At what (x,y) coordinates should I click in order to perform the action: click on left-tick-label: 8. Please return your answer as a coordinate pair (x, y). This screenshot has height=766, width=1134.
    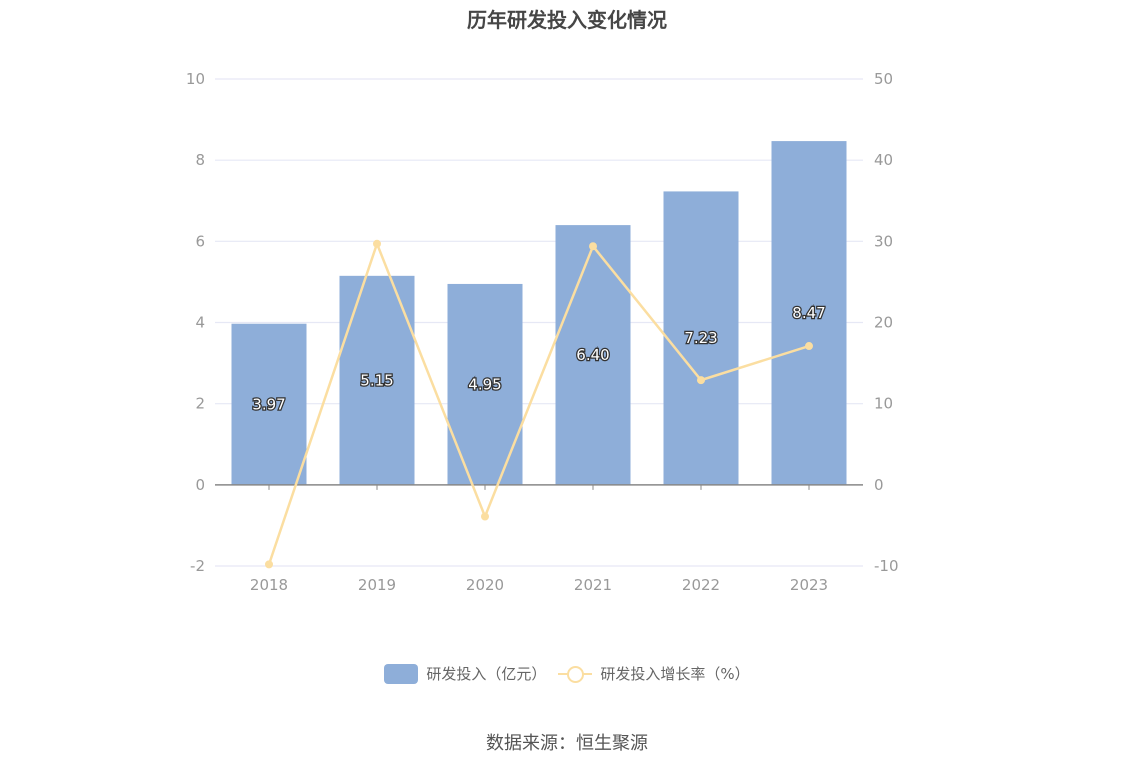
    Looking at the image, I should click on (200, 160).